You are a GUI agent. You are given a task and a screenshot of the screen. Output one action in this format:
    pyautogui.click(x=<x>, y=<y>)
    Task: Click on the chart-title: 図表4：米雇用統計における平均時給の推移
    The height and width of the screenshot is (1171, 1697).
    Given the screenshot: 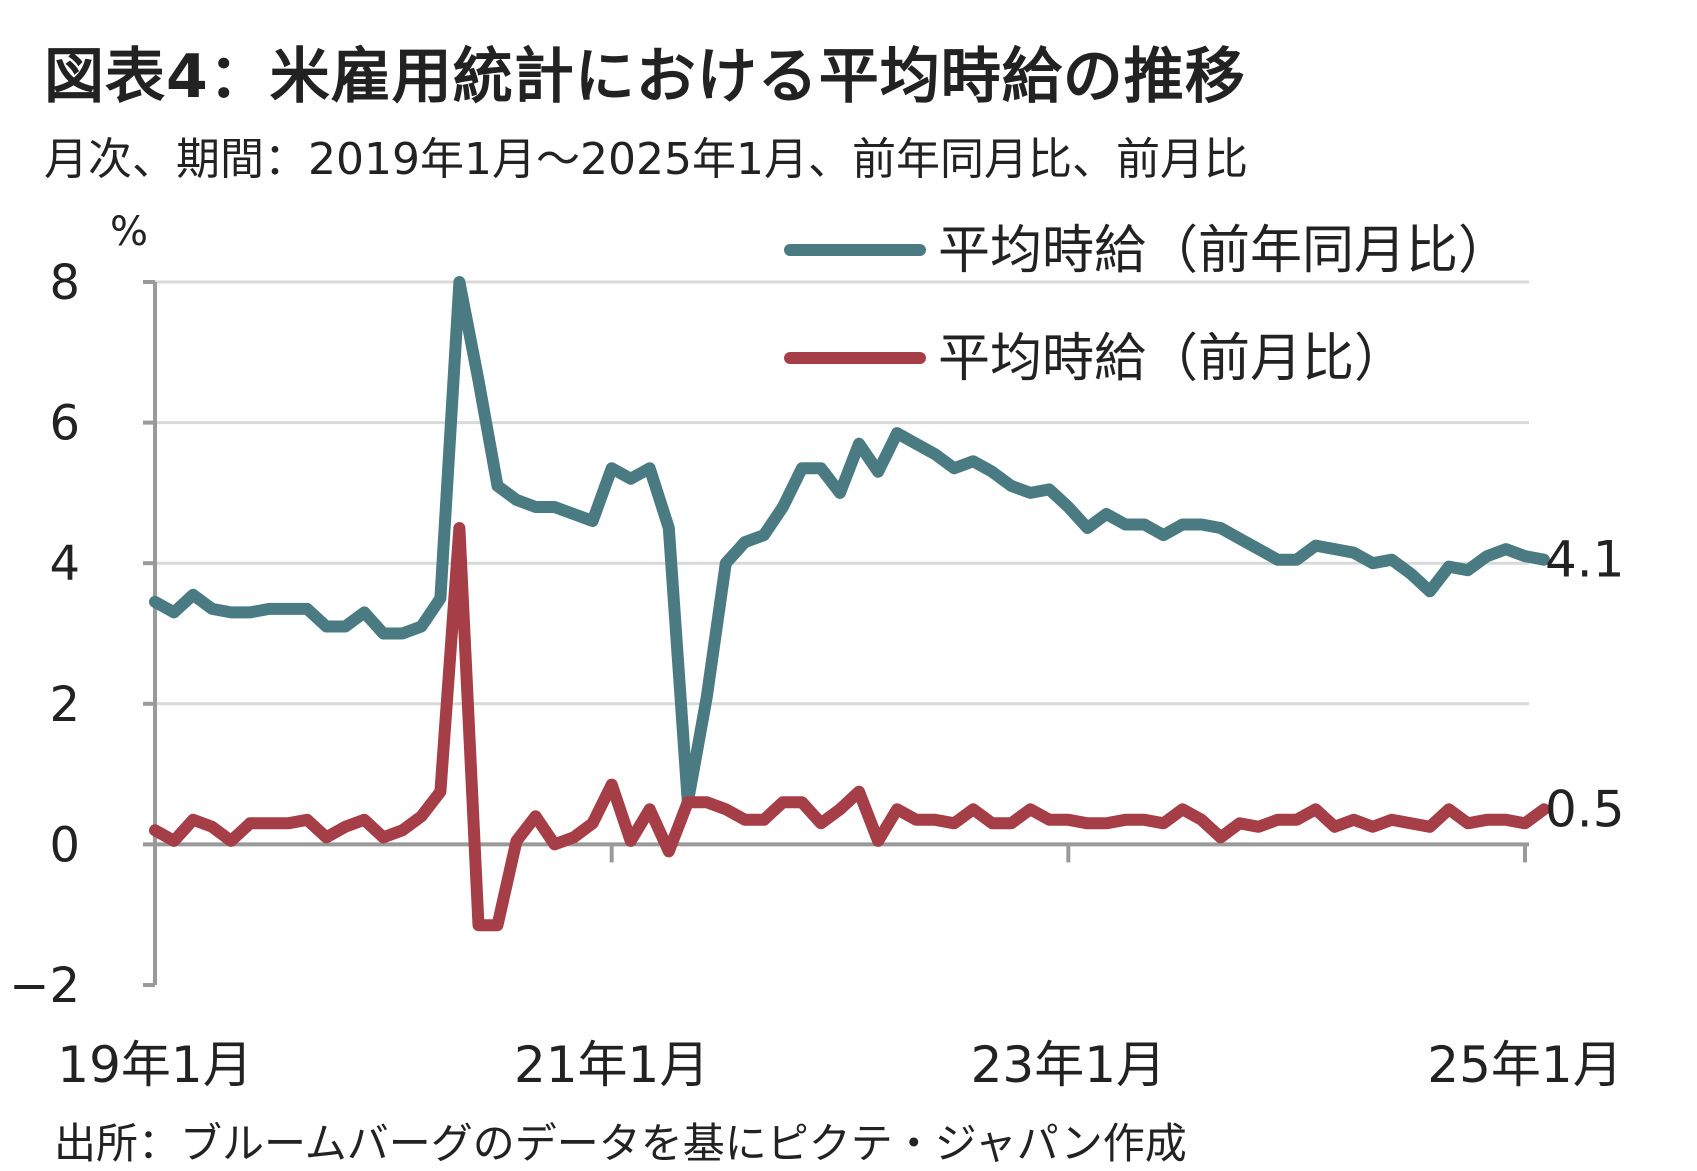 What is the action you would take?
    pyautogui.click(x=645, y=77)
    